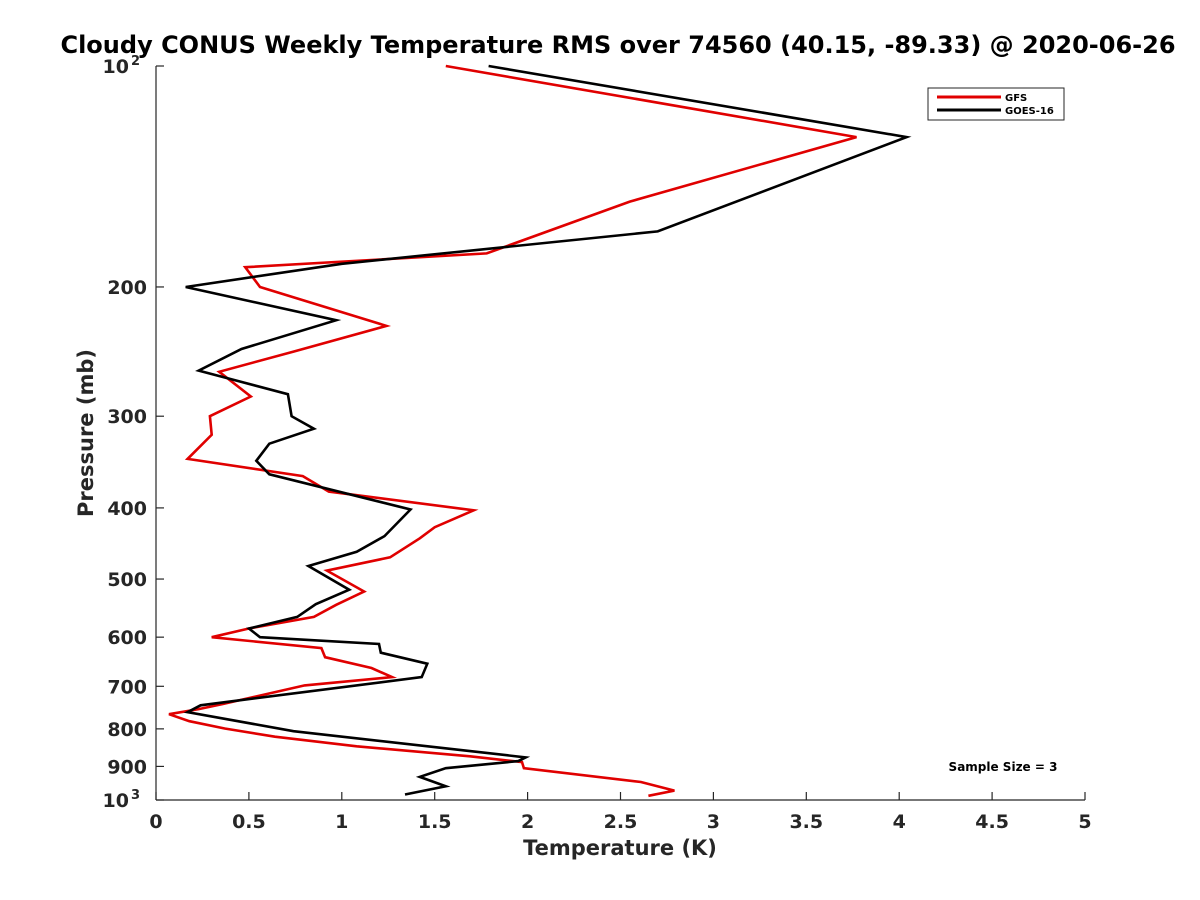 The height and width of the screenshot is (900, 1200). I want to click on y-tick-label: 200, so click(127, 288).